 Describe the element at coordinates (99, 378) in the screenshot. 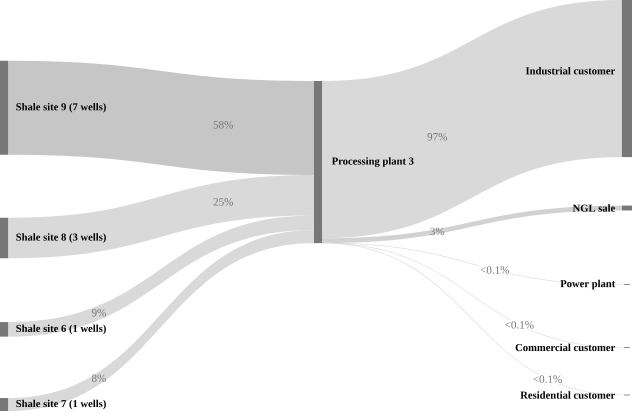

I see `data-label: 8%` at that location.